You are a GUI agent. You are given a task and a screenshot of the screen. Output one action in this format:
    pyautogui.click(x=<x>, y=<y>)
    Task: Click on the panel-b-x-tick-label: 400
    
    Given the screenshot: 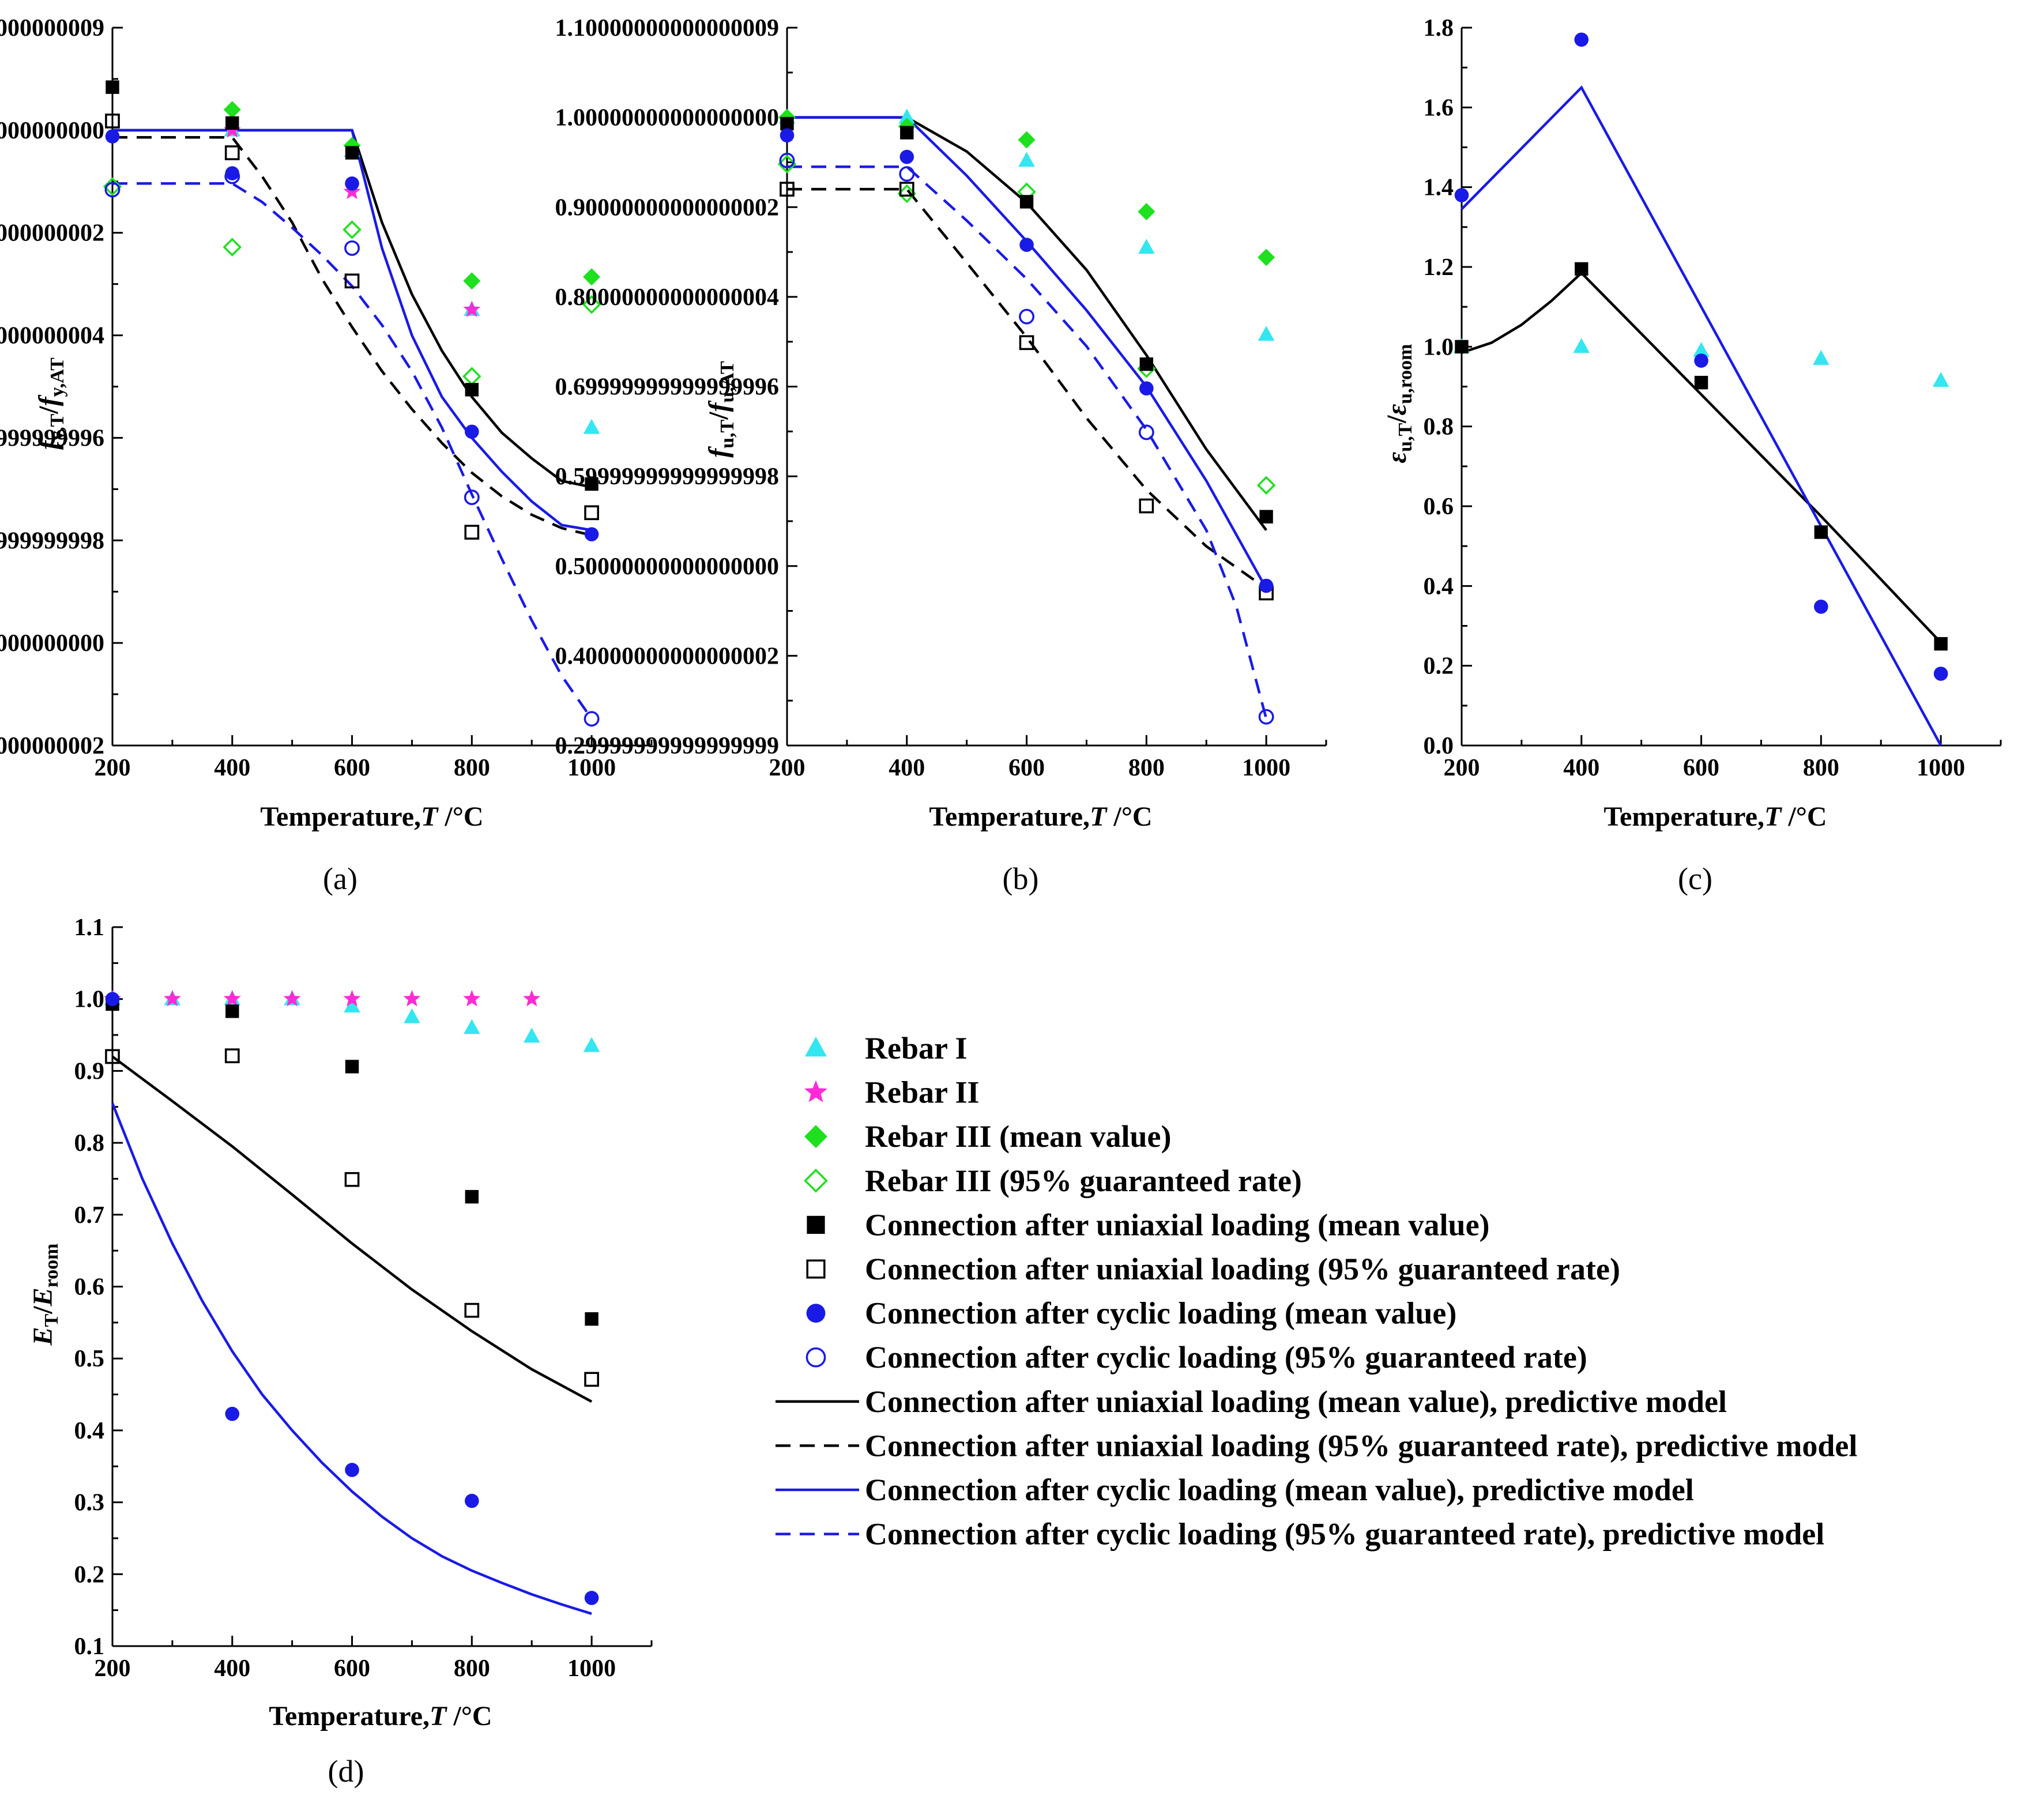 What is the action you would take?
    pyautogui.click(x=907, y=768)
    